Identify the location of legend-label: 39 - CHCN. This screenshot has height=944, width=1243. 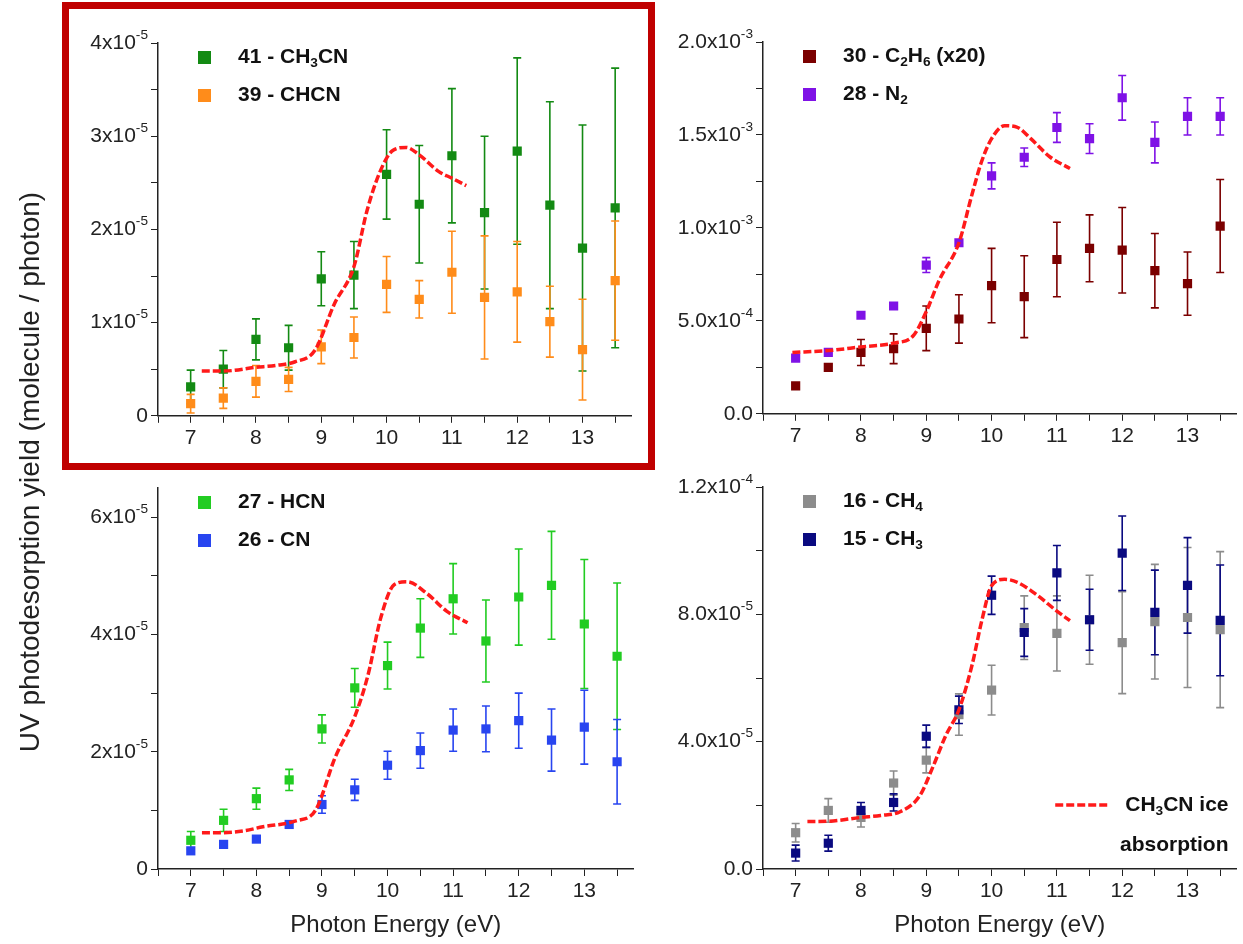
(289, 94).